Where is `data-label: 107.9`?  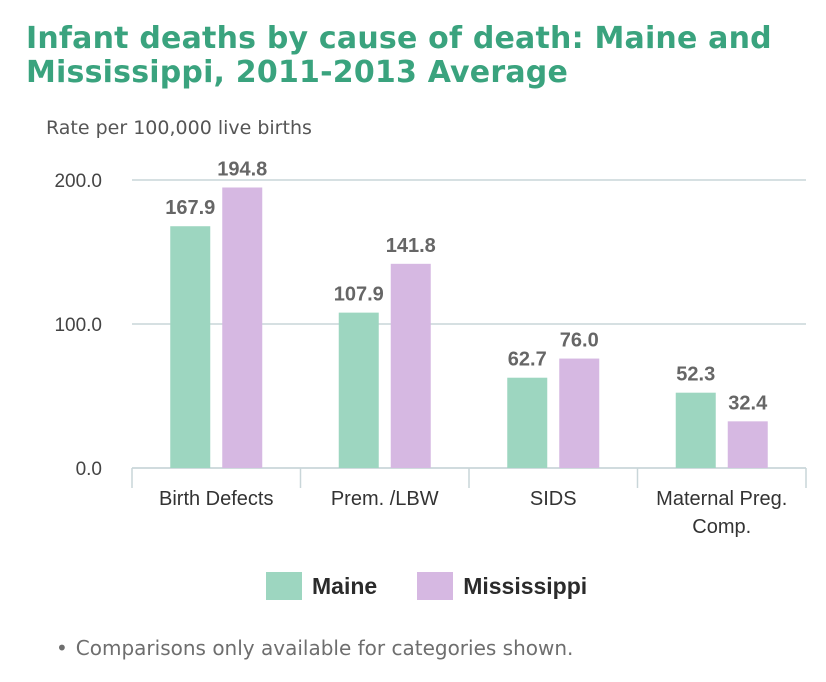
data-label: 107.9 is located at coordinates (359, 295).